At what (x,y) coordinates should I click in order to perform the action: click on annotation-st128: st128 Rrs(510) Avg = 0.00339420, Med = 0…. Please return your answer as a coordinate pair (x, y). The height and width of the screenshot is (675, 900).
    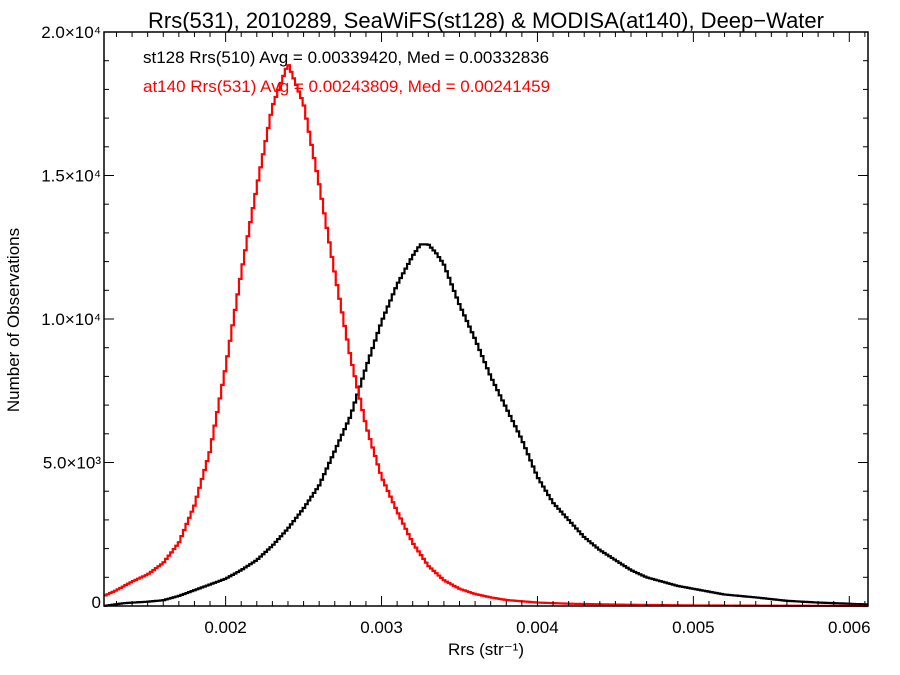
    Looking at the image, I should click on (346, 57).